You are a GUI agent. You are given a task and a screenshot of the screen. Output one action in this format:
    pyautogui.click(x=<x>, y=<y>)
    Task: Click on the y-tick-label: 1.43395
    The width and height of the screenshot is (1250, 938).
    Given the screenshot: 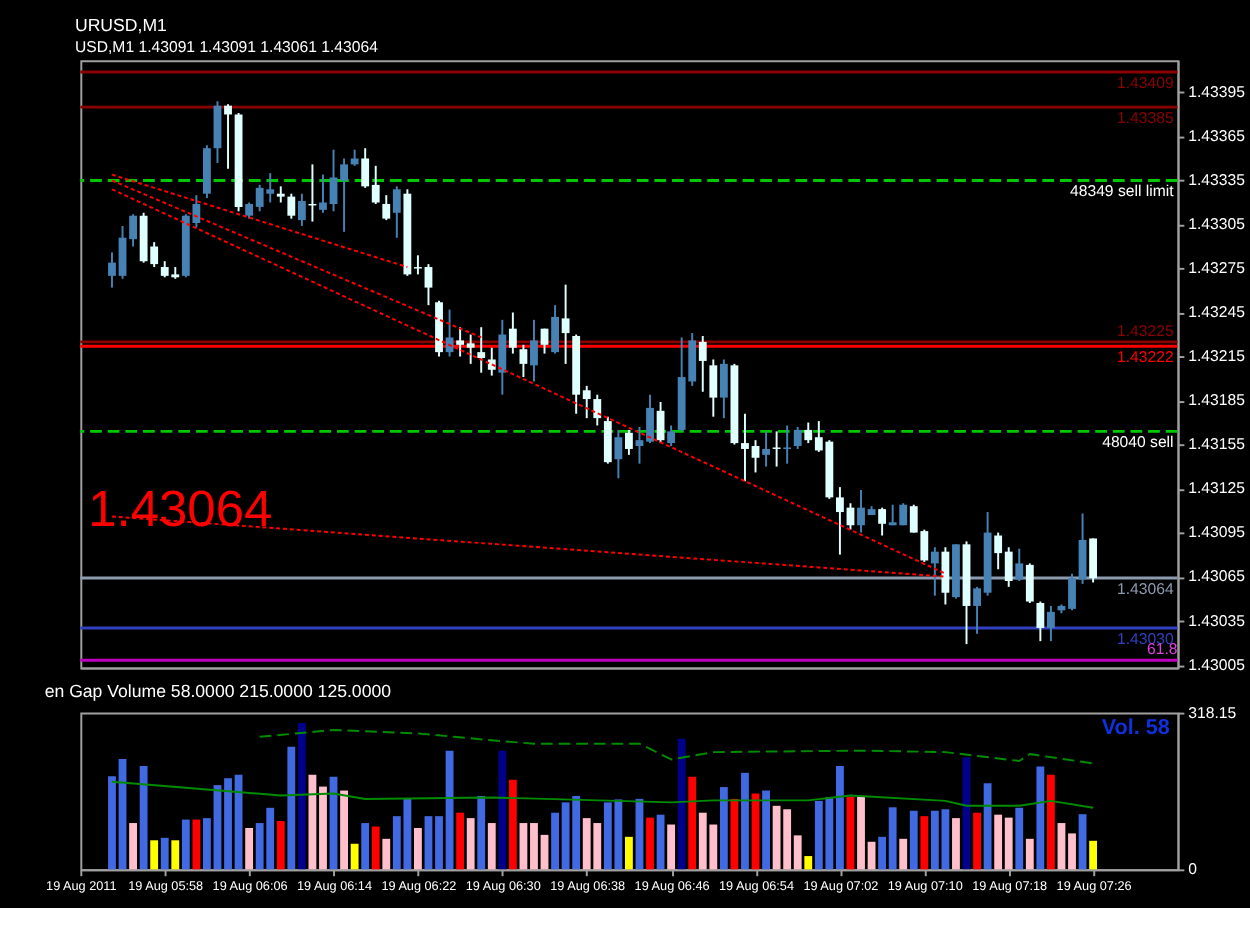 What is the action you would take?
    pyautogui.click(x=1217, y=92)
    